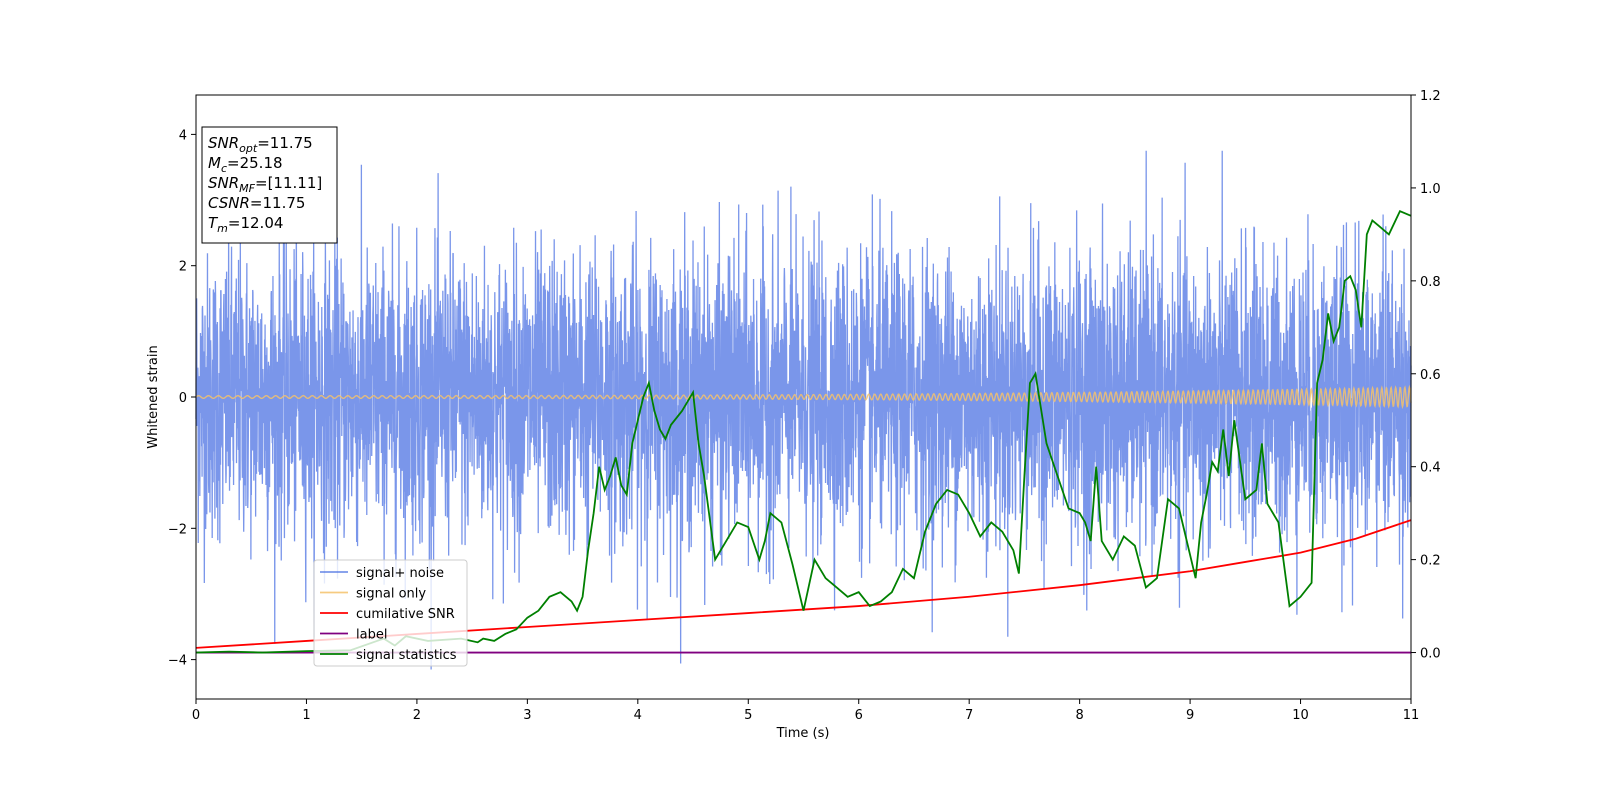  What do you see at coordinates (245, 164) in the screenshot?
I see `info-line: Mc=25.18` at bounding box center [245, 164].